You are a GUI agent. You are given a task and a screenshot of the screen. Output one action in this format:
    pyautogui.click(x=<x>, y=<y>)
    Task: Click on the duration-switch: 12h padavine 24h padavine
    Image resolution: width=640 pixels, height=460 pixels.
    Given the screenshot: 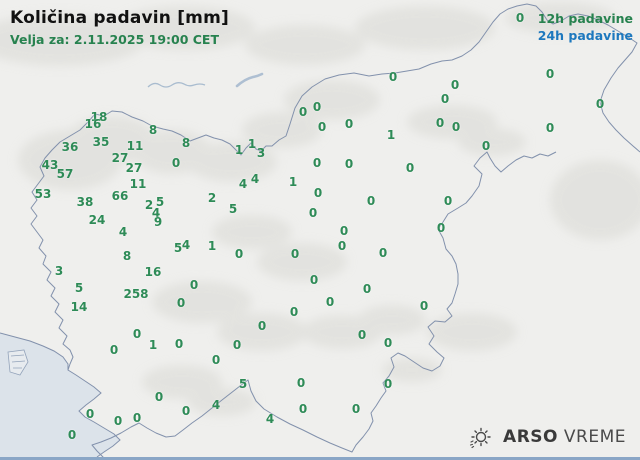 What is the action you would take?
    pyautogui.click(x=585, y=27)
    